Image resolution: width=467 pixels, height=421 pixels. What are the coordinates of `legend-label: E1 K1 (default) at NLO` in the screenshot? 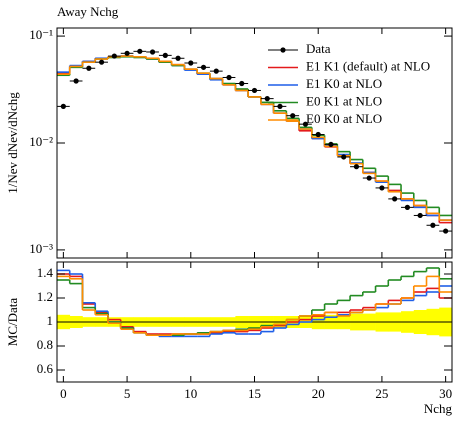 It's located at (368, 65).